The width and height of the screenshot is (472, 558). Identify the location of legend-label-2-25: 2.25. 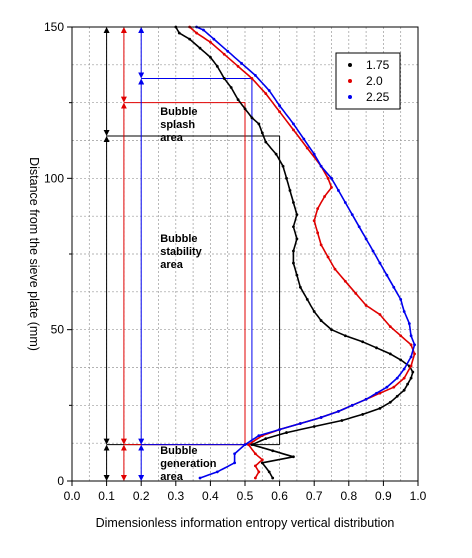
(378, 97).